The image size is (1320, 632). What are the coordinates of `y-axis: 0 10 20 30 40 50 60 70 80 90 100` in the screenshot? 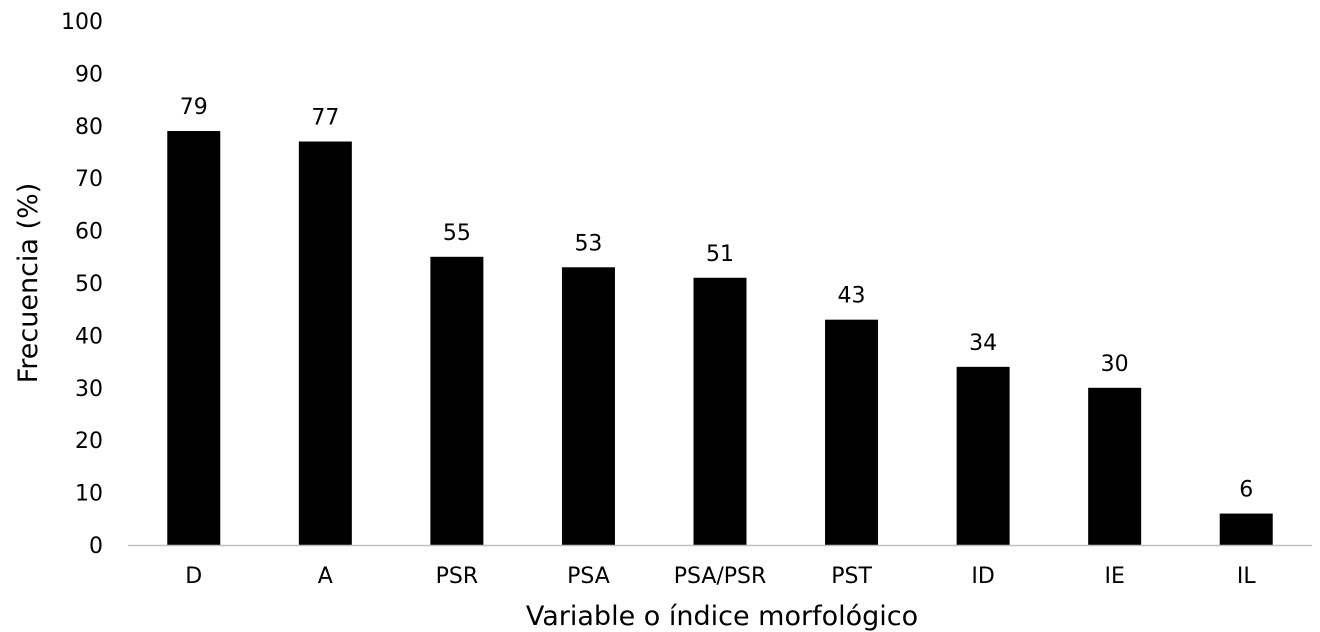 It's located at (82, 284).